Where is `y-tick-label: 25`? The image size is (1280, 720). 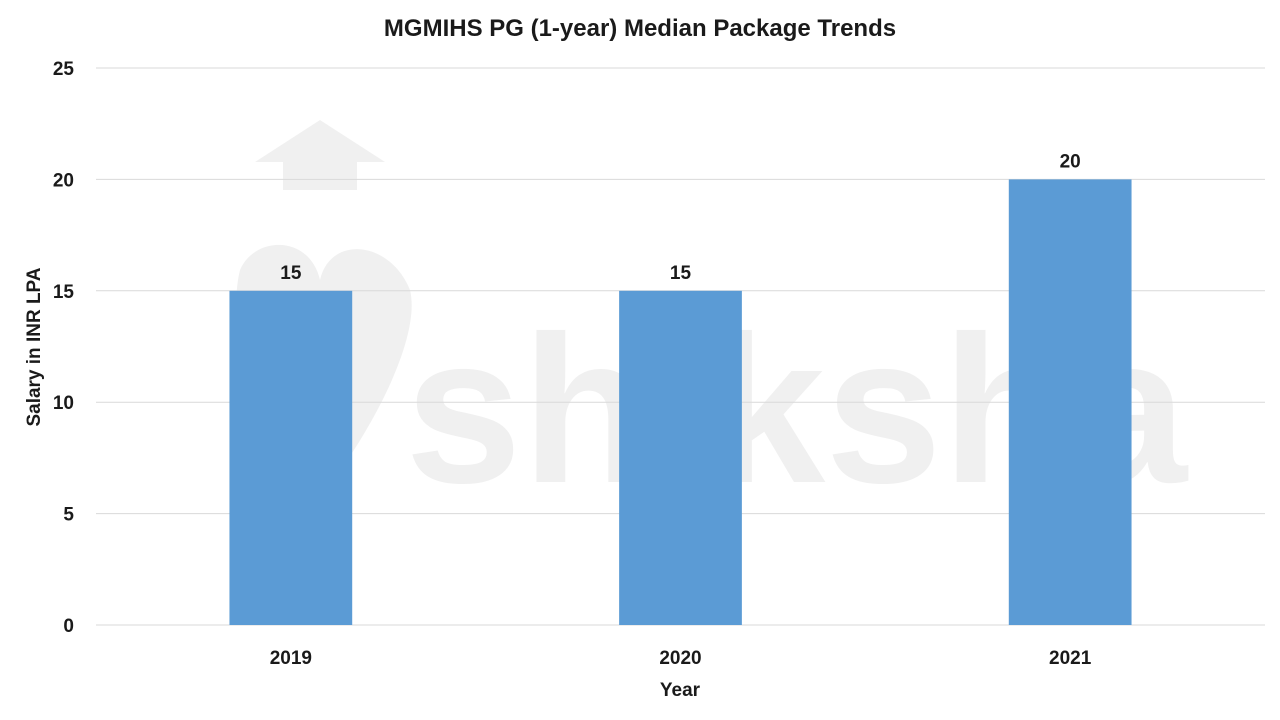 y-tick-label: 25 is located at coordinates (64, 69).